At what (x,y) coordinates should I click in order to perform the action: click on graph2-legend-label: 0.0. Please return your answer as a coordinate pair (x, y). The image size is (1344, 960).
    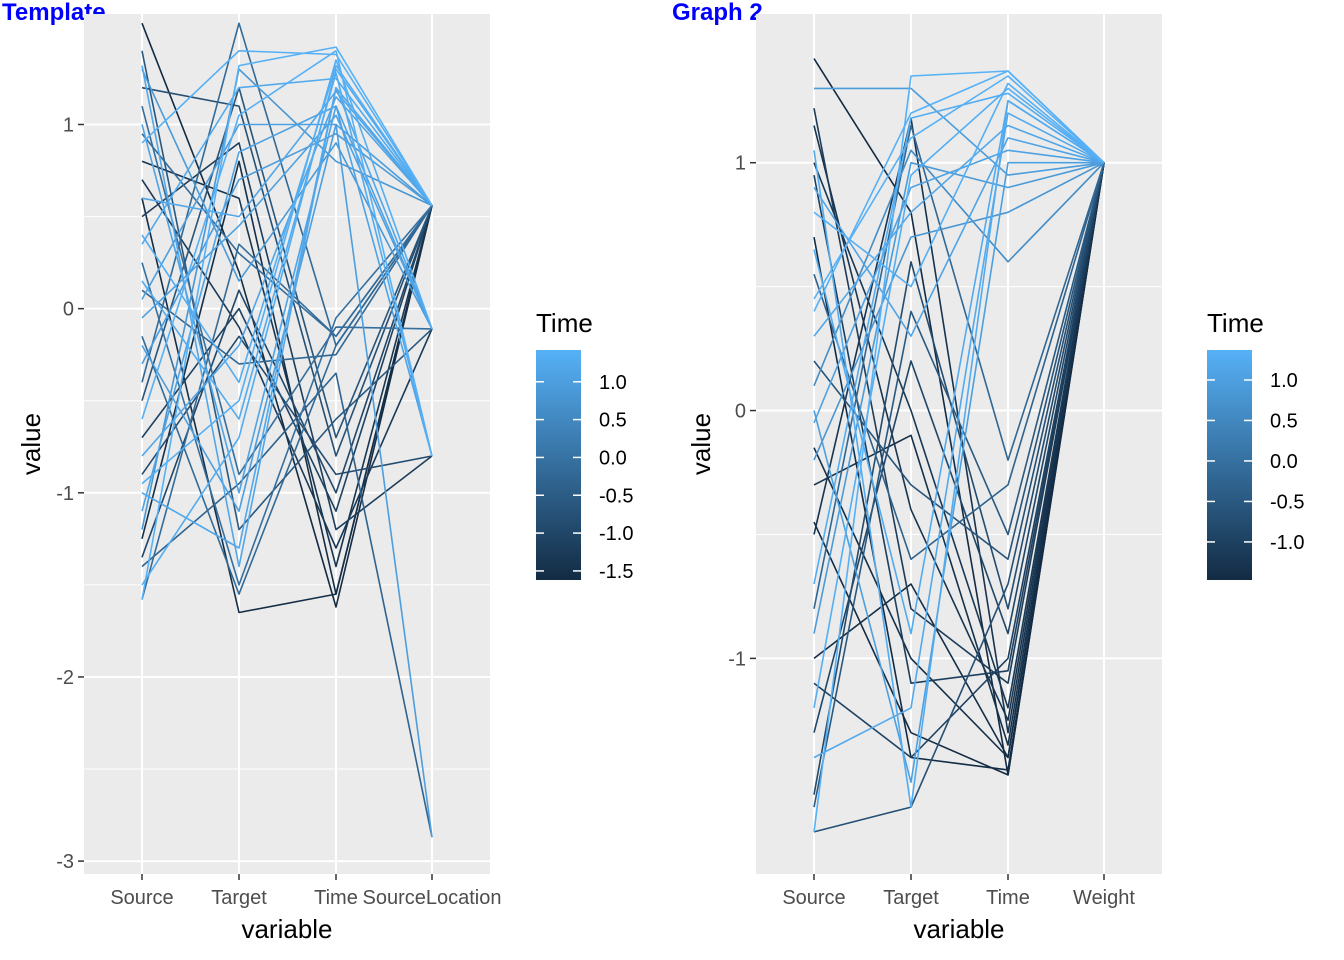
    Looking at the image, I should click on (1284, 462).